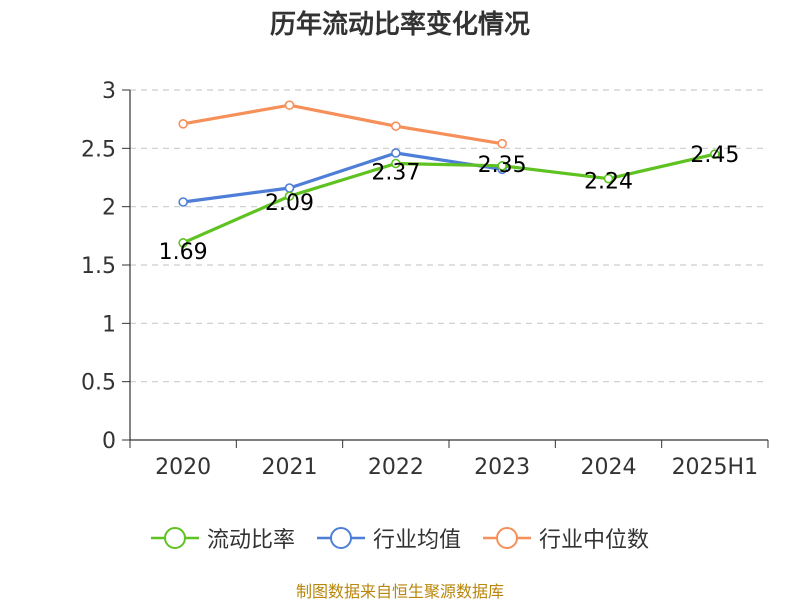 This screenshot has height=602, width=800. I want to click on y-tick-label: 3, so click(109, 91).